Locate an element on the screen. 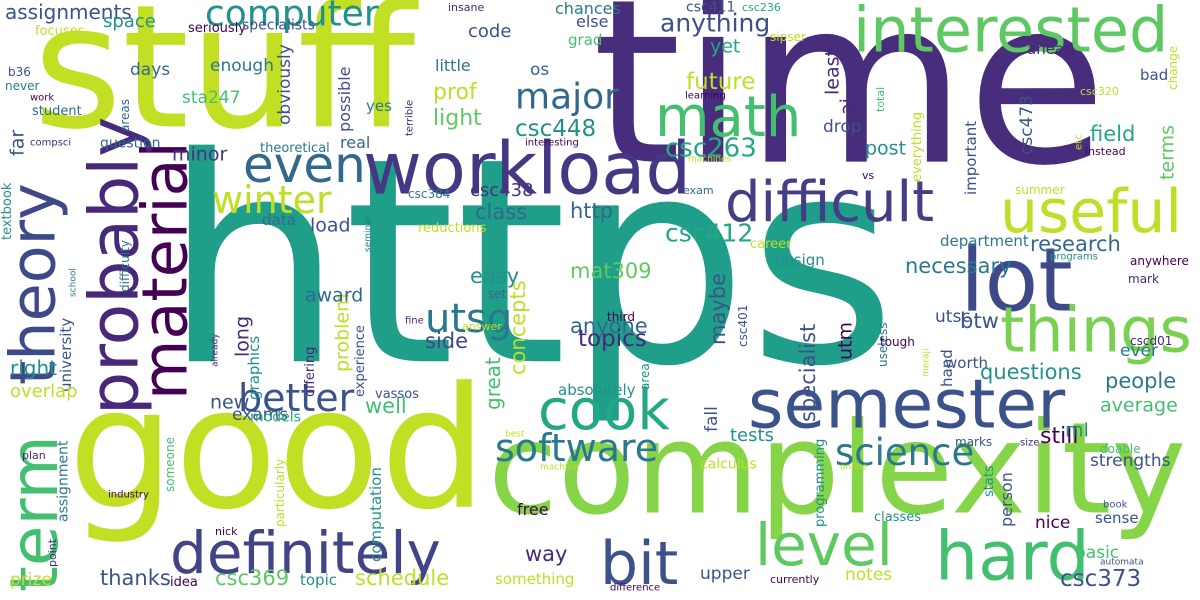  word: code is located at coordinates (489, 31).